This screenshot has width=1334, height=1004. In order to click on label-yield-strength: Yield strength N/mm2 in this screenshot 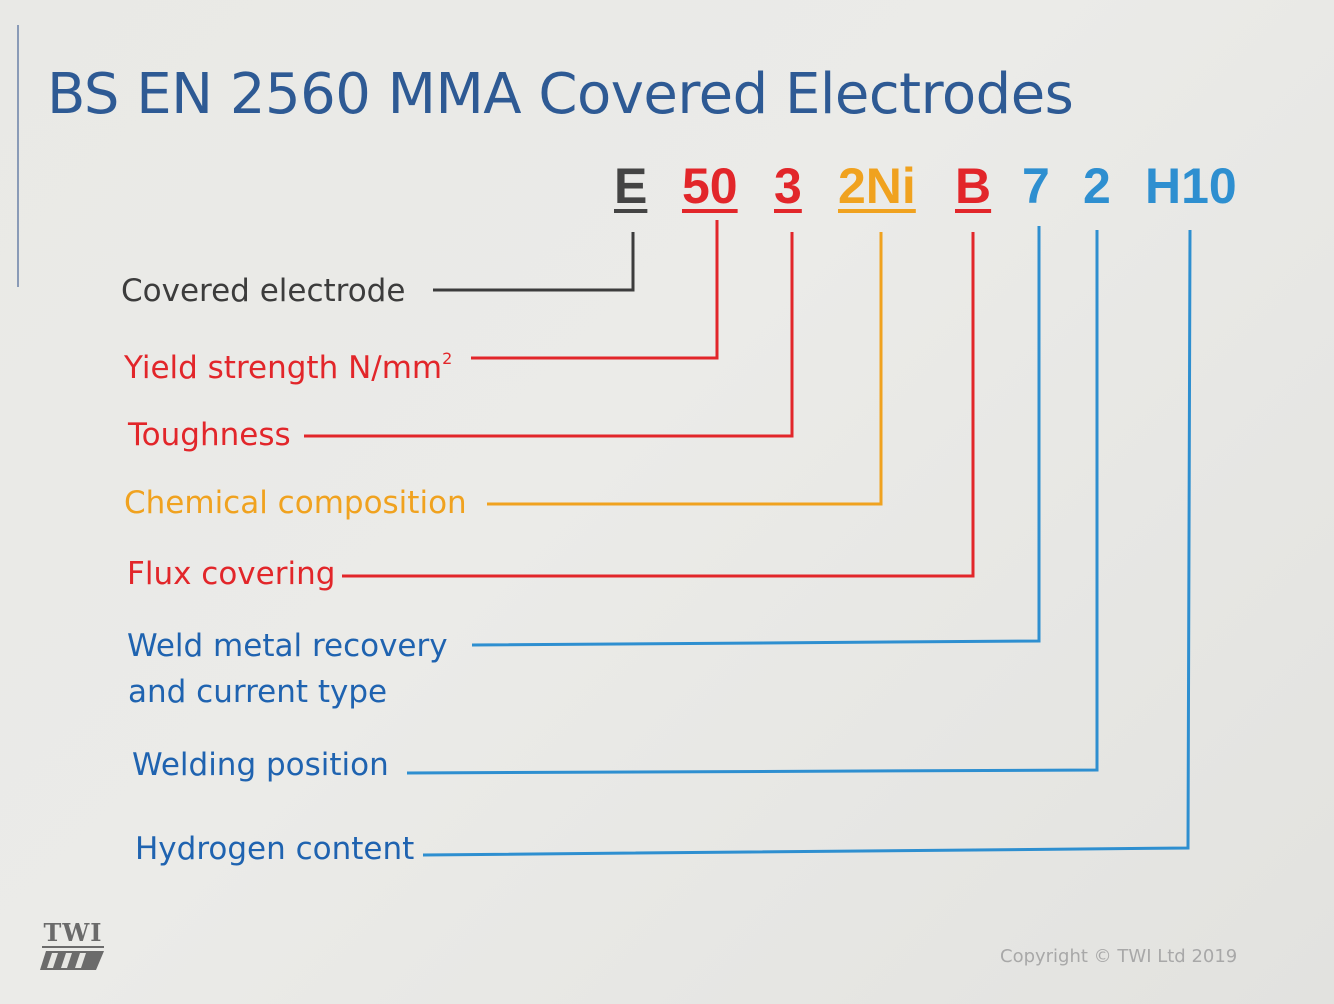, I will do `click(288, 367)`.